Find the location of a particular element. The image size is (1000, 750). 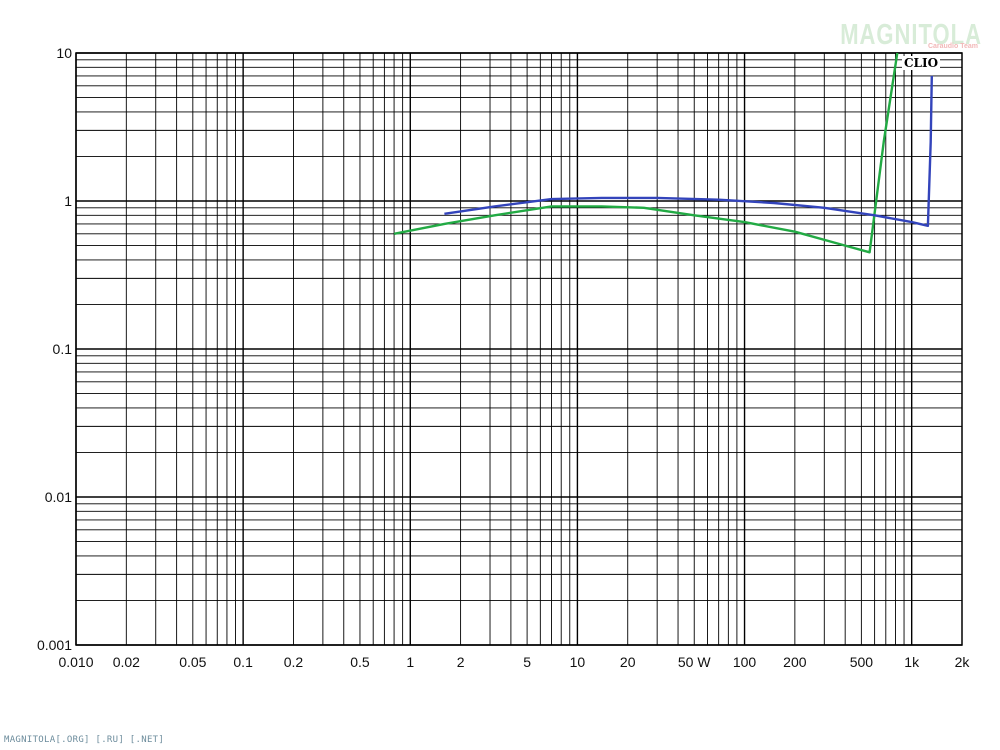

x-tick-label: 0.5 is located at coordinates (360, 662).